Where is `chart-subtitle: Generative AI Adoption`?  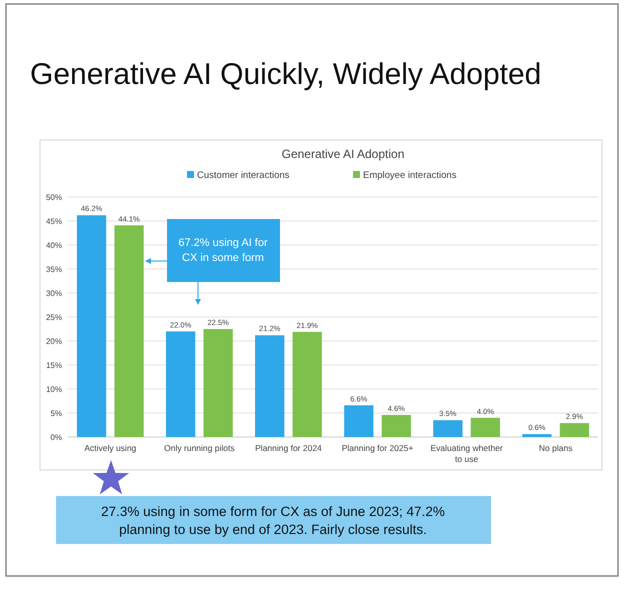
chart-subtitle: Generative AI Adoption is located at coordinates (343, 154).